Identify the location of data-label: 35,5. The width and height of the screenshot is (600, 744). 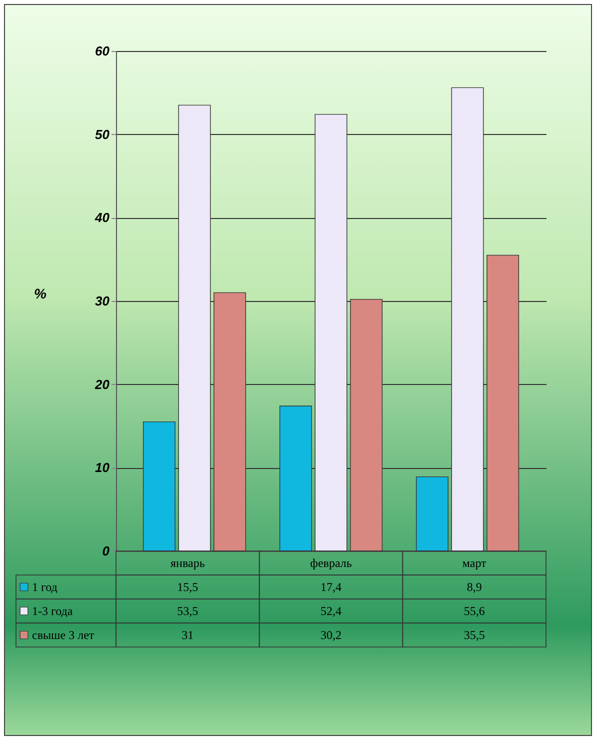
(474, 635).